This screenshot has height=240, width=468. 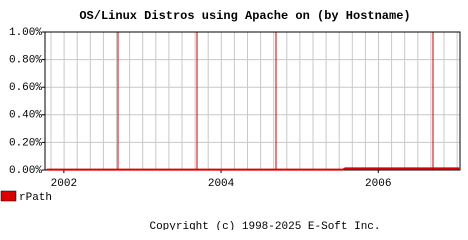 I want to click on x-tick-label: 2006, so click(x=378, y=184).